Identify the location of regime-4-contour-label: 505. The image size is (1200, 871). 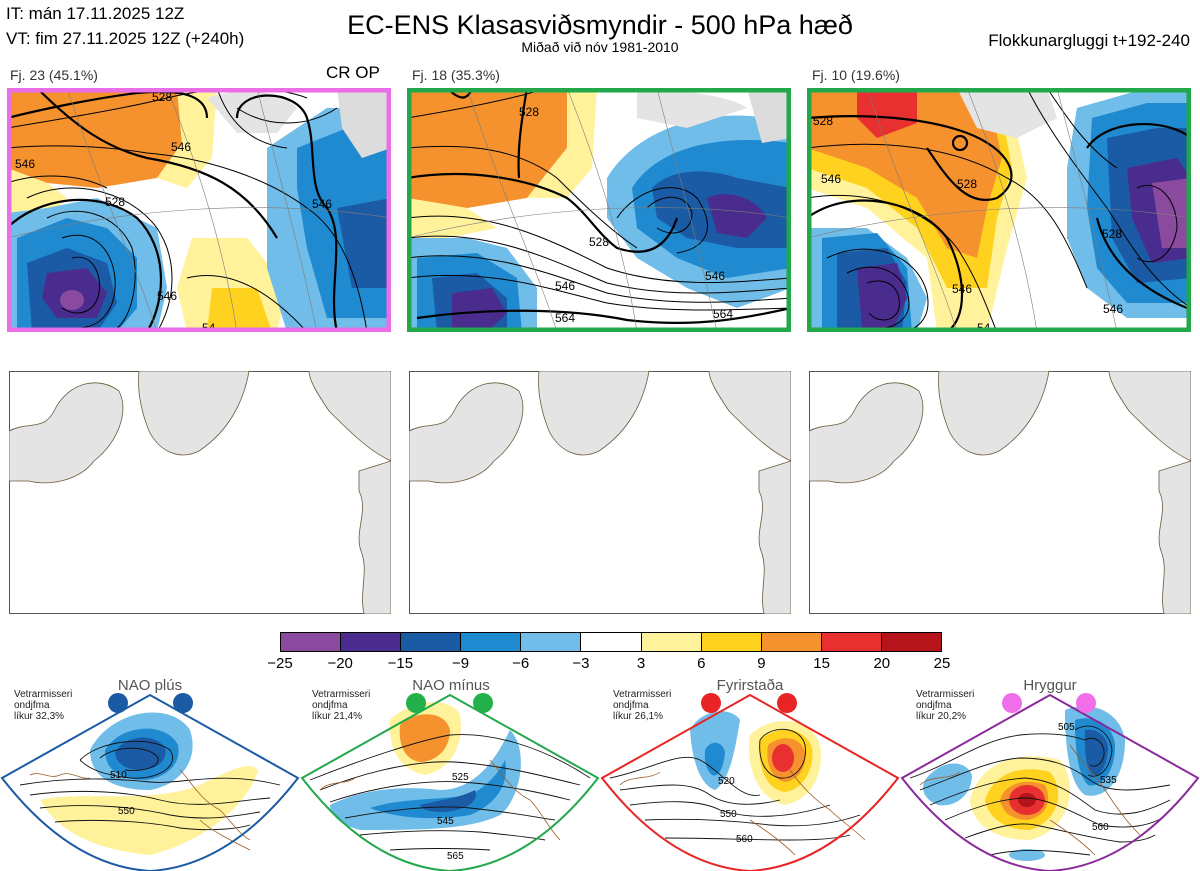
(1066, 727).